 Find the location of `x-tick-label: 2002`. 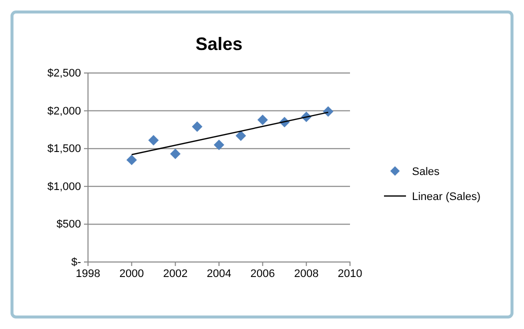

x-tick-label: 2002 is located at coordinates (175, 274).